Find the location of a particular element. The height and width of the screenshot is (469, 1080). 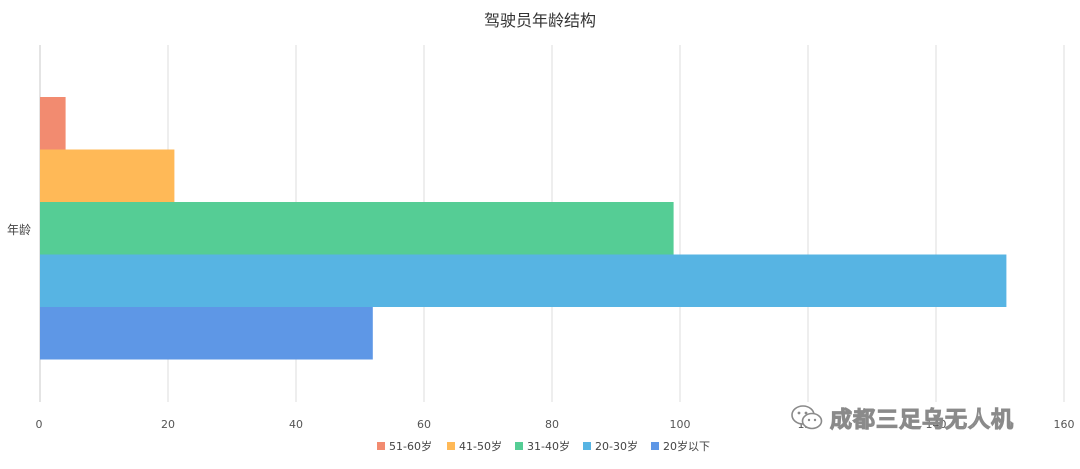

legend-label: 20岁以下 is located at coordinates (686, 446).